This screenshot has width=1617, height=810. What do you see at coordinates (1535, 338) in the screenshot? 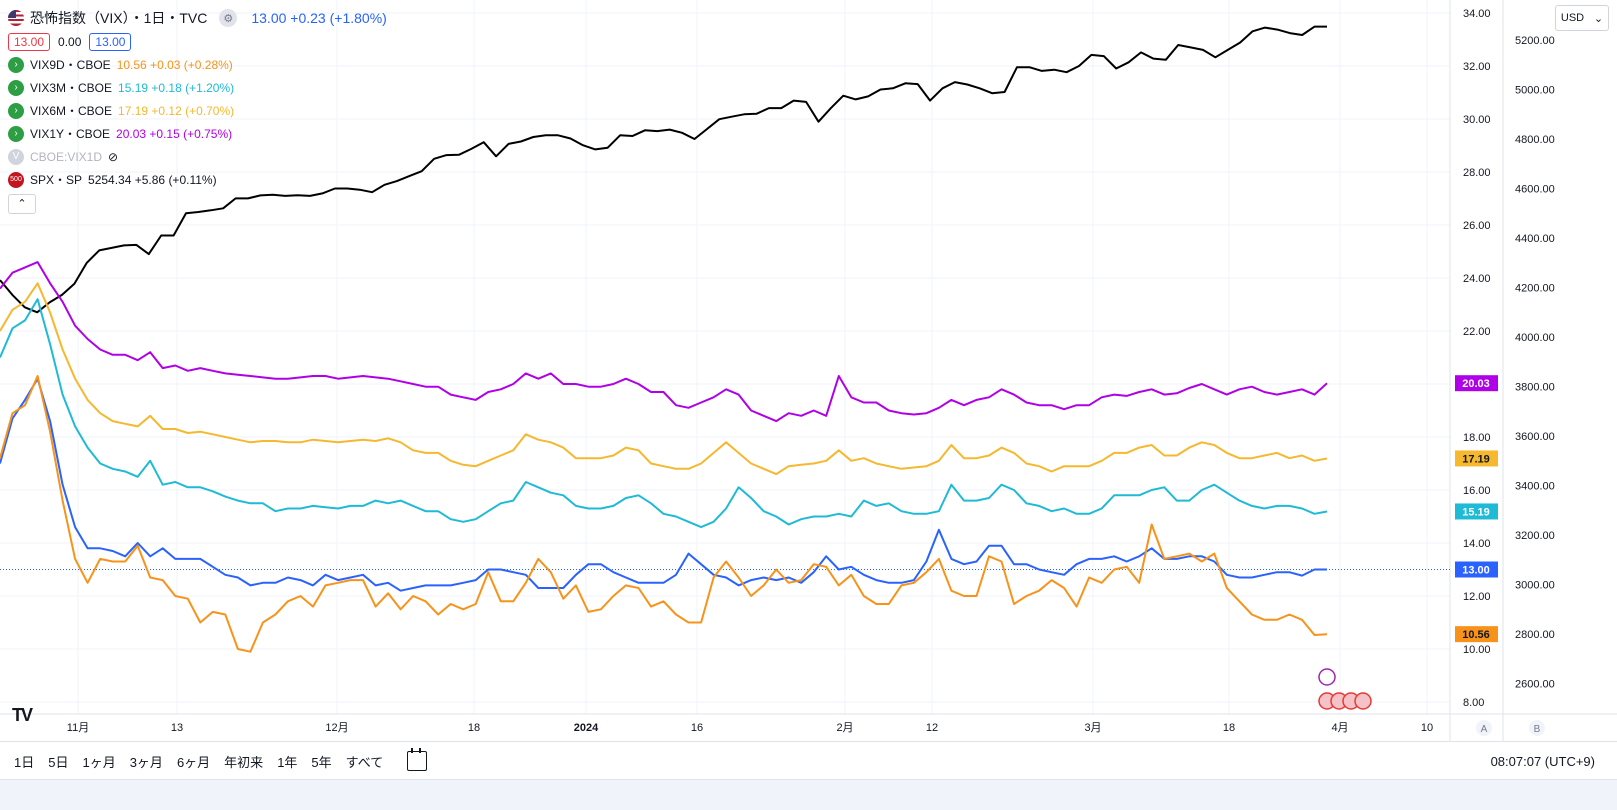
I see `right-tick-label: 4000.00` at bounding box center [1535, 338].